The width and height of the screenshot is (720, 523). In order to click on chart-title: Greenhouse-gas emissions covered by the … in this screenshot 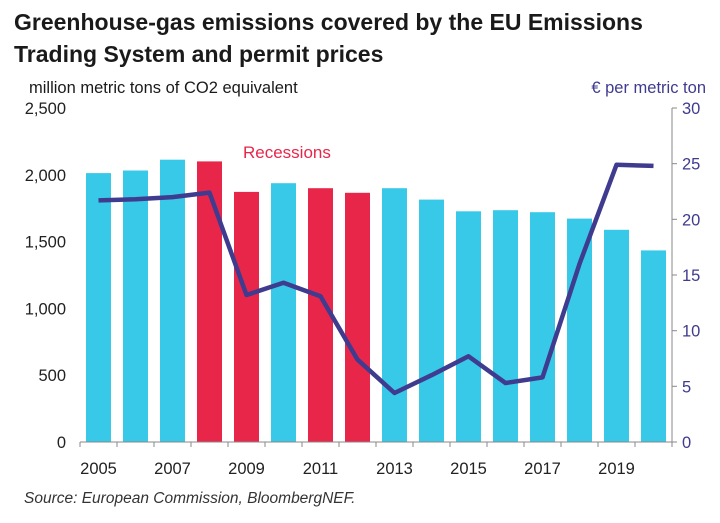, I will do `click(328, 38)`.